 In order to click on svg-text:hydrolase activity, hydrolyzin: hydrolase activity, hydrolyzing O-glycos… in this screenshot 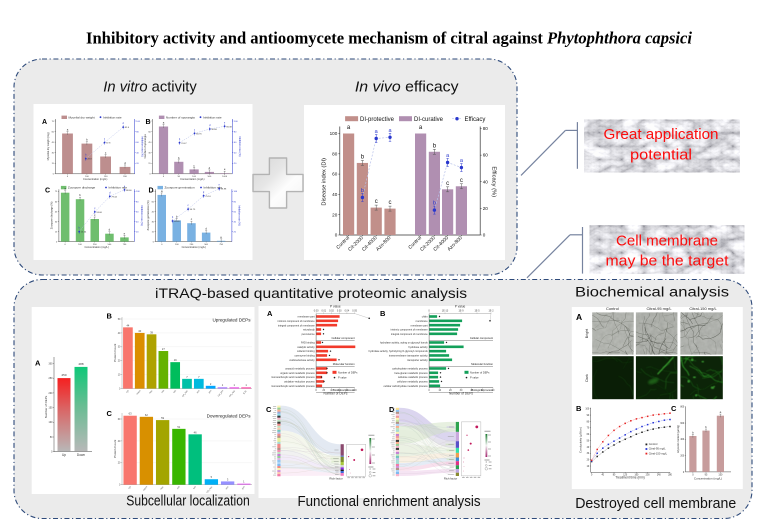, I will do `click(399, 351)`.